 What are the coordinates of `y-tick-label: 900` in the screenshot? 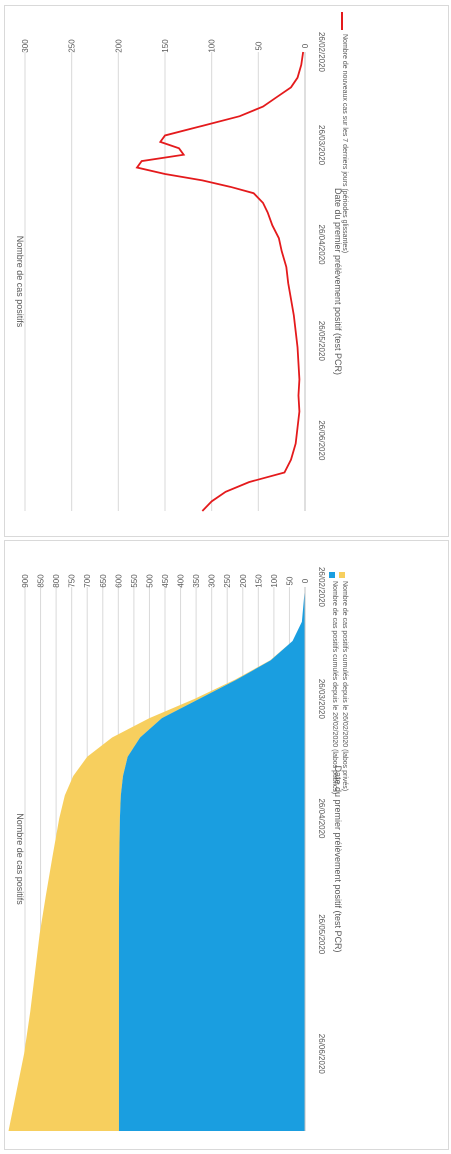 It's located at (25, 581).